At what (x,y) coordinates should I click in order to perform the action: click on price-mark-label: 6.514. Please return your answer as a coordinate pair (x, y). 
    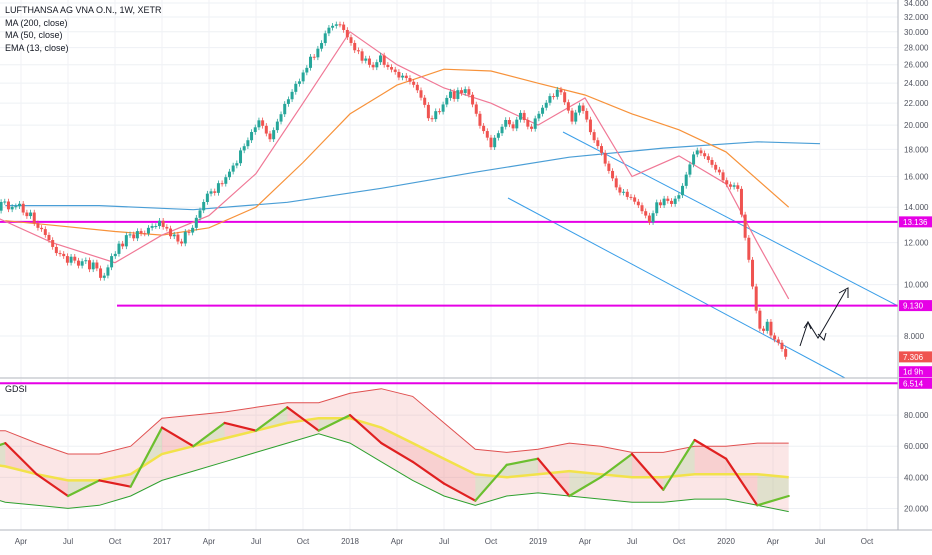
    Looking at the image, I should click on (913, 383).